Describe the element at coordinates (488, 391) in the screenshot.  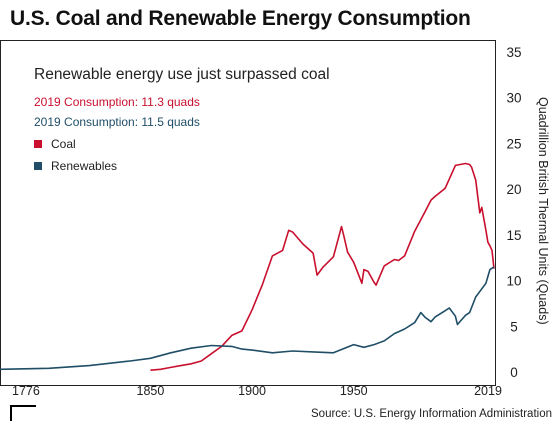
I see `x-tick-label: 2019` at that location.